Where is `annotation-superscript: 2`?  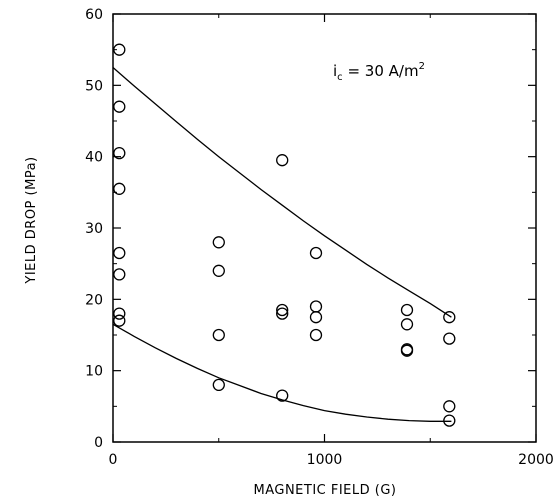 annotation-superscript: 2 is located at coordinates (422, 66).